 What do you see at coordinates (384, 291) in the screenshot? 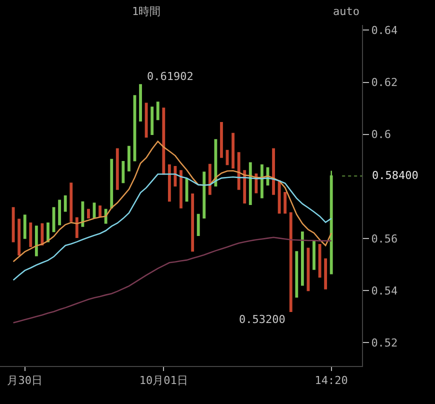
I see `y-tick-label: 0.54` at bounding box center [384, 291].